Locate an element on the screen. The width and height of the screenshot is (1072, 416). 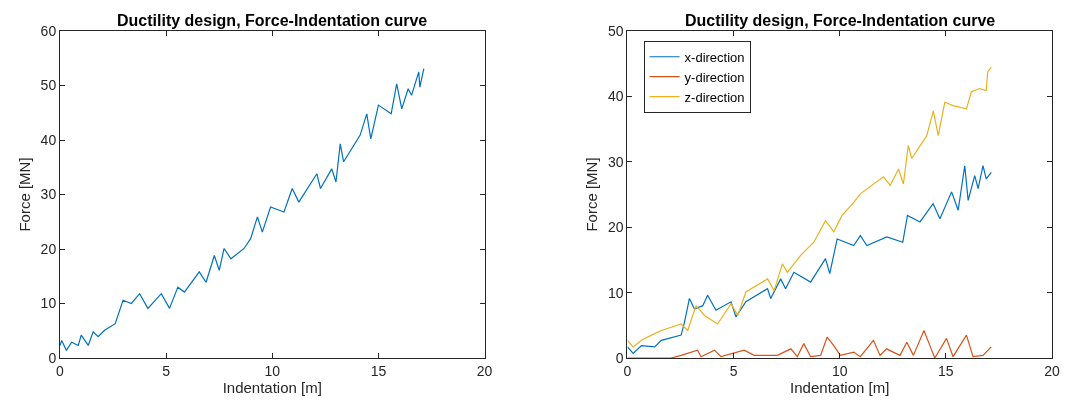
line-series is located at coordinates (809, 343).